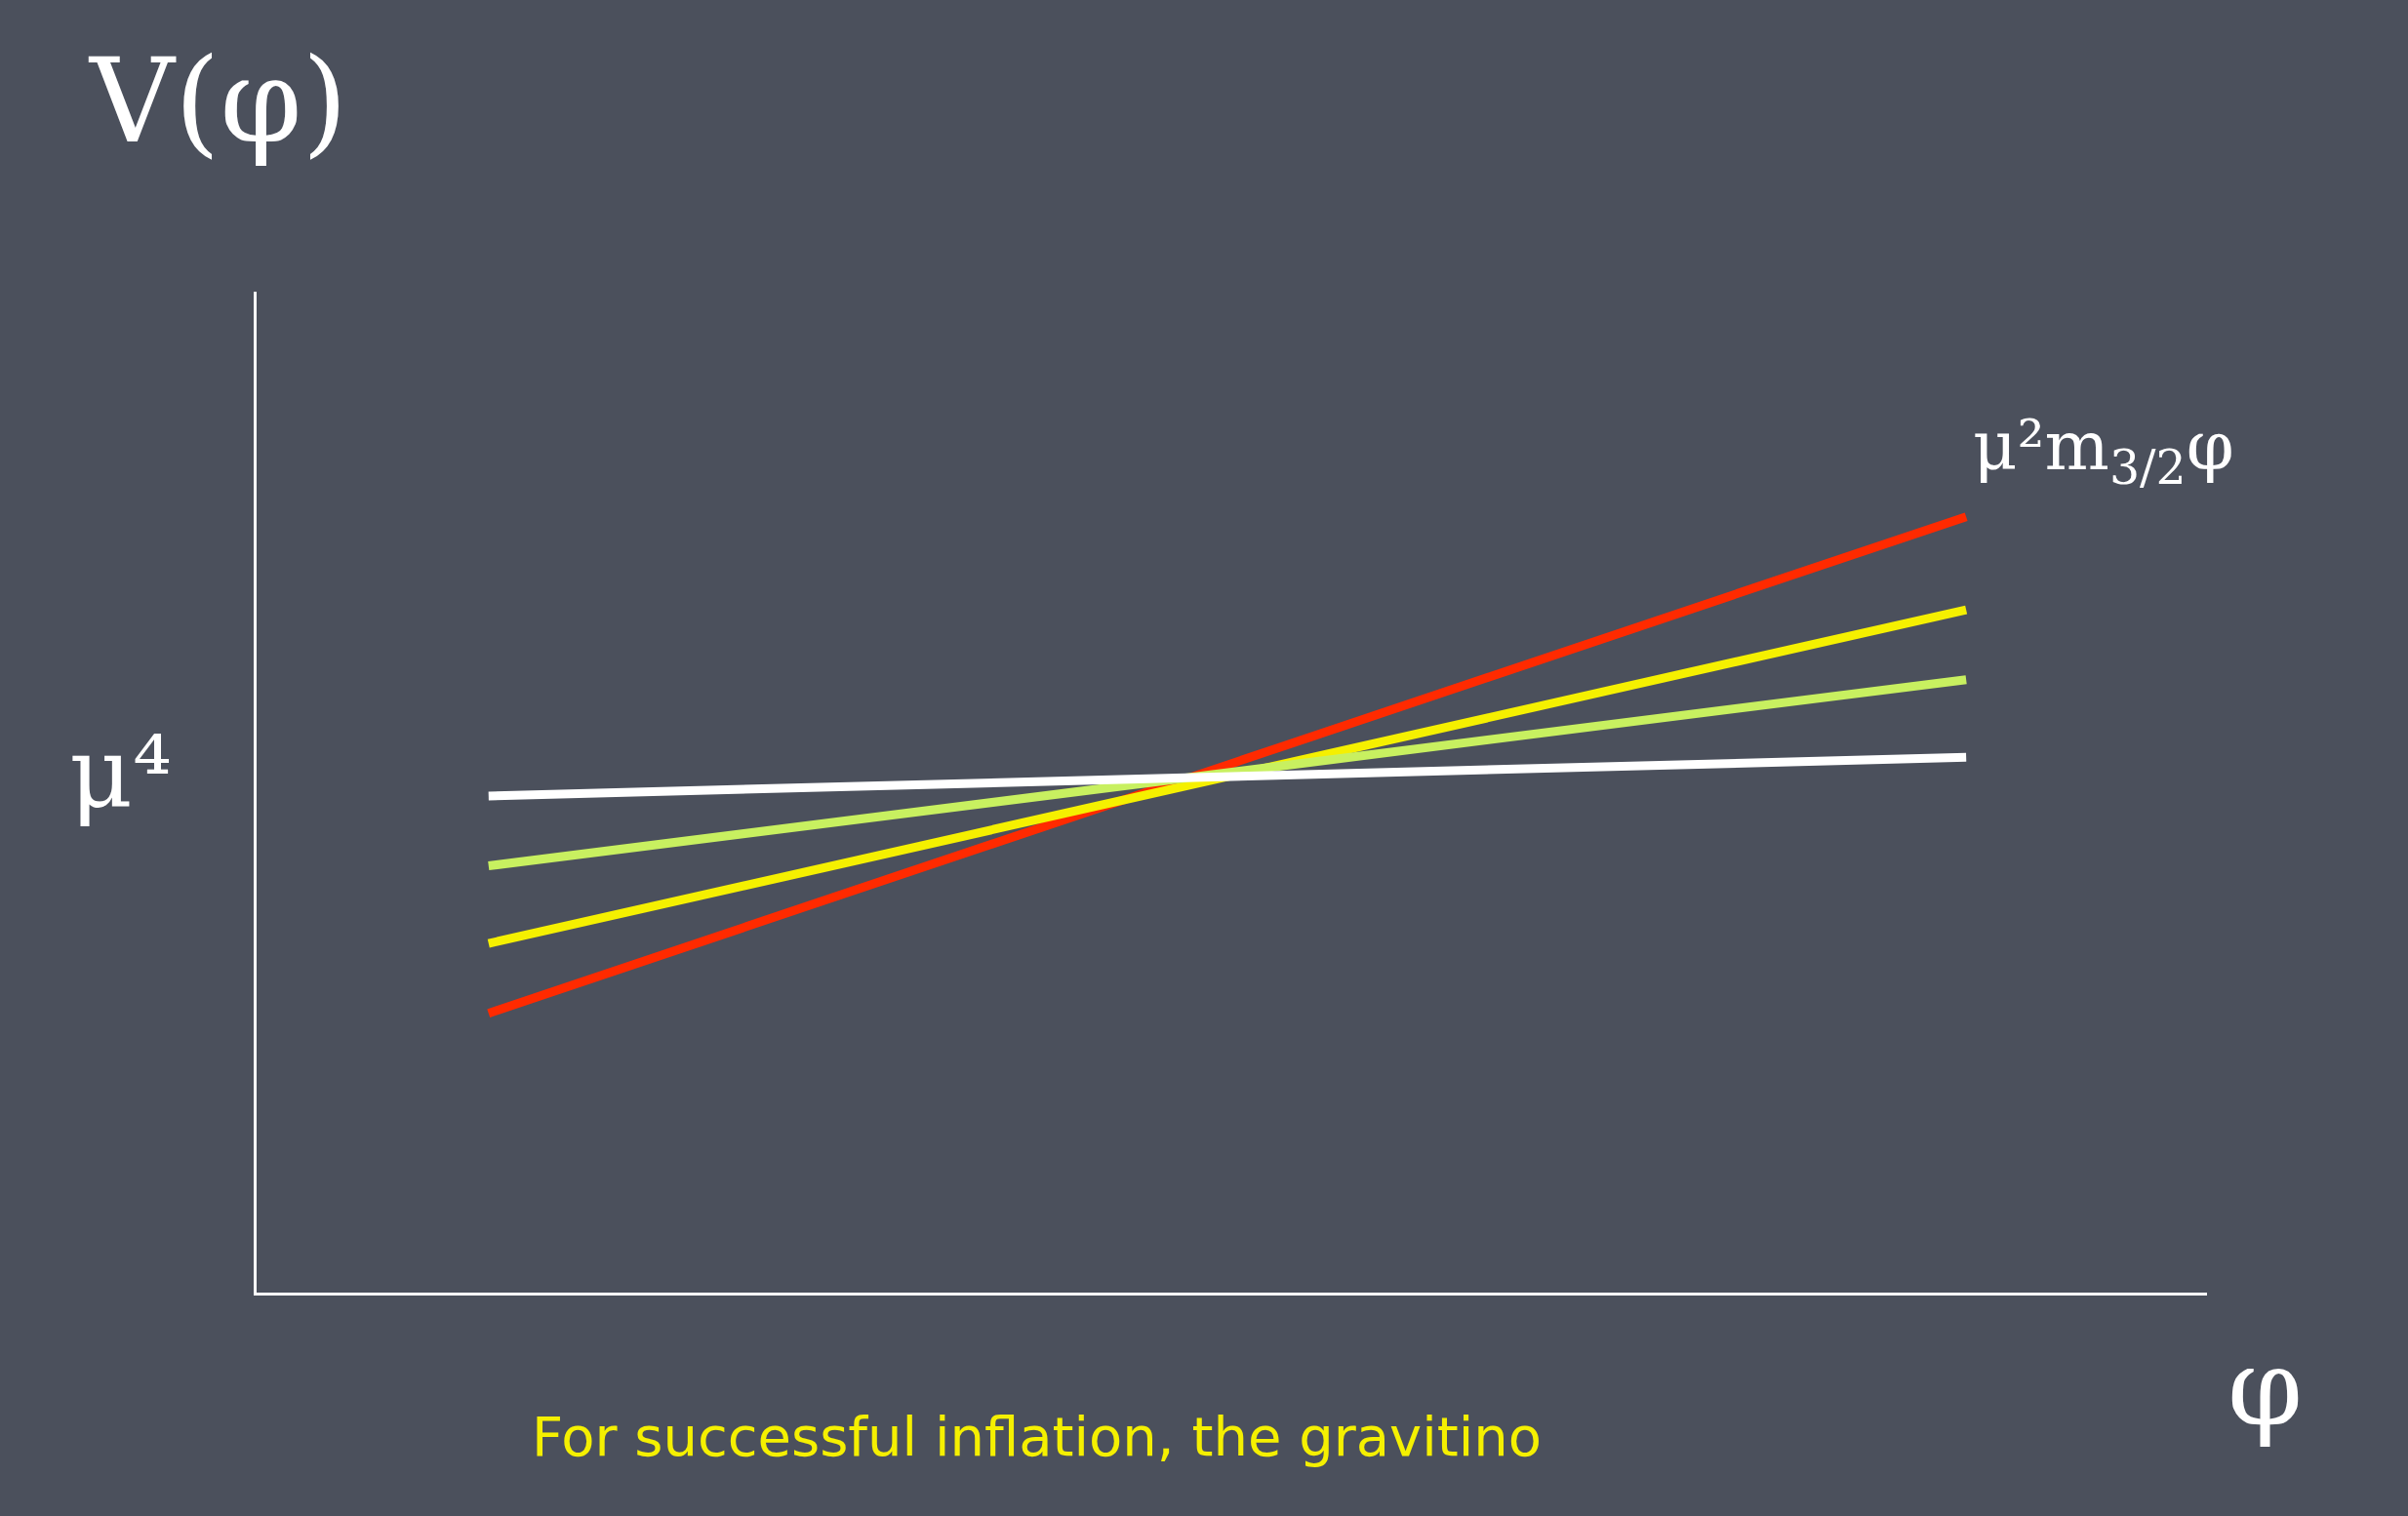 This screenshot has width=2408, height=1516. I want to click on series-label: μ²m$_{3/2}$φ, so click(2103, 451).